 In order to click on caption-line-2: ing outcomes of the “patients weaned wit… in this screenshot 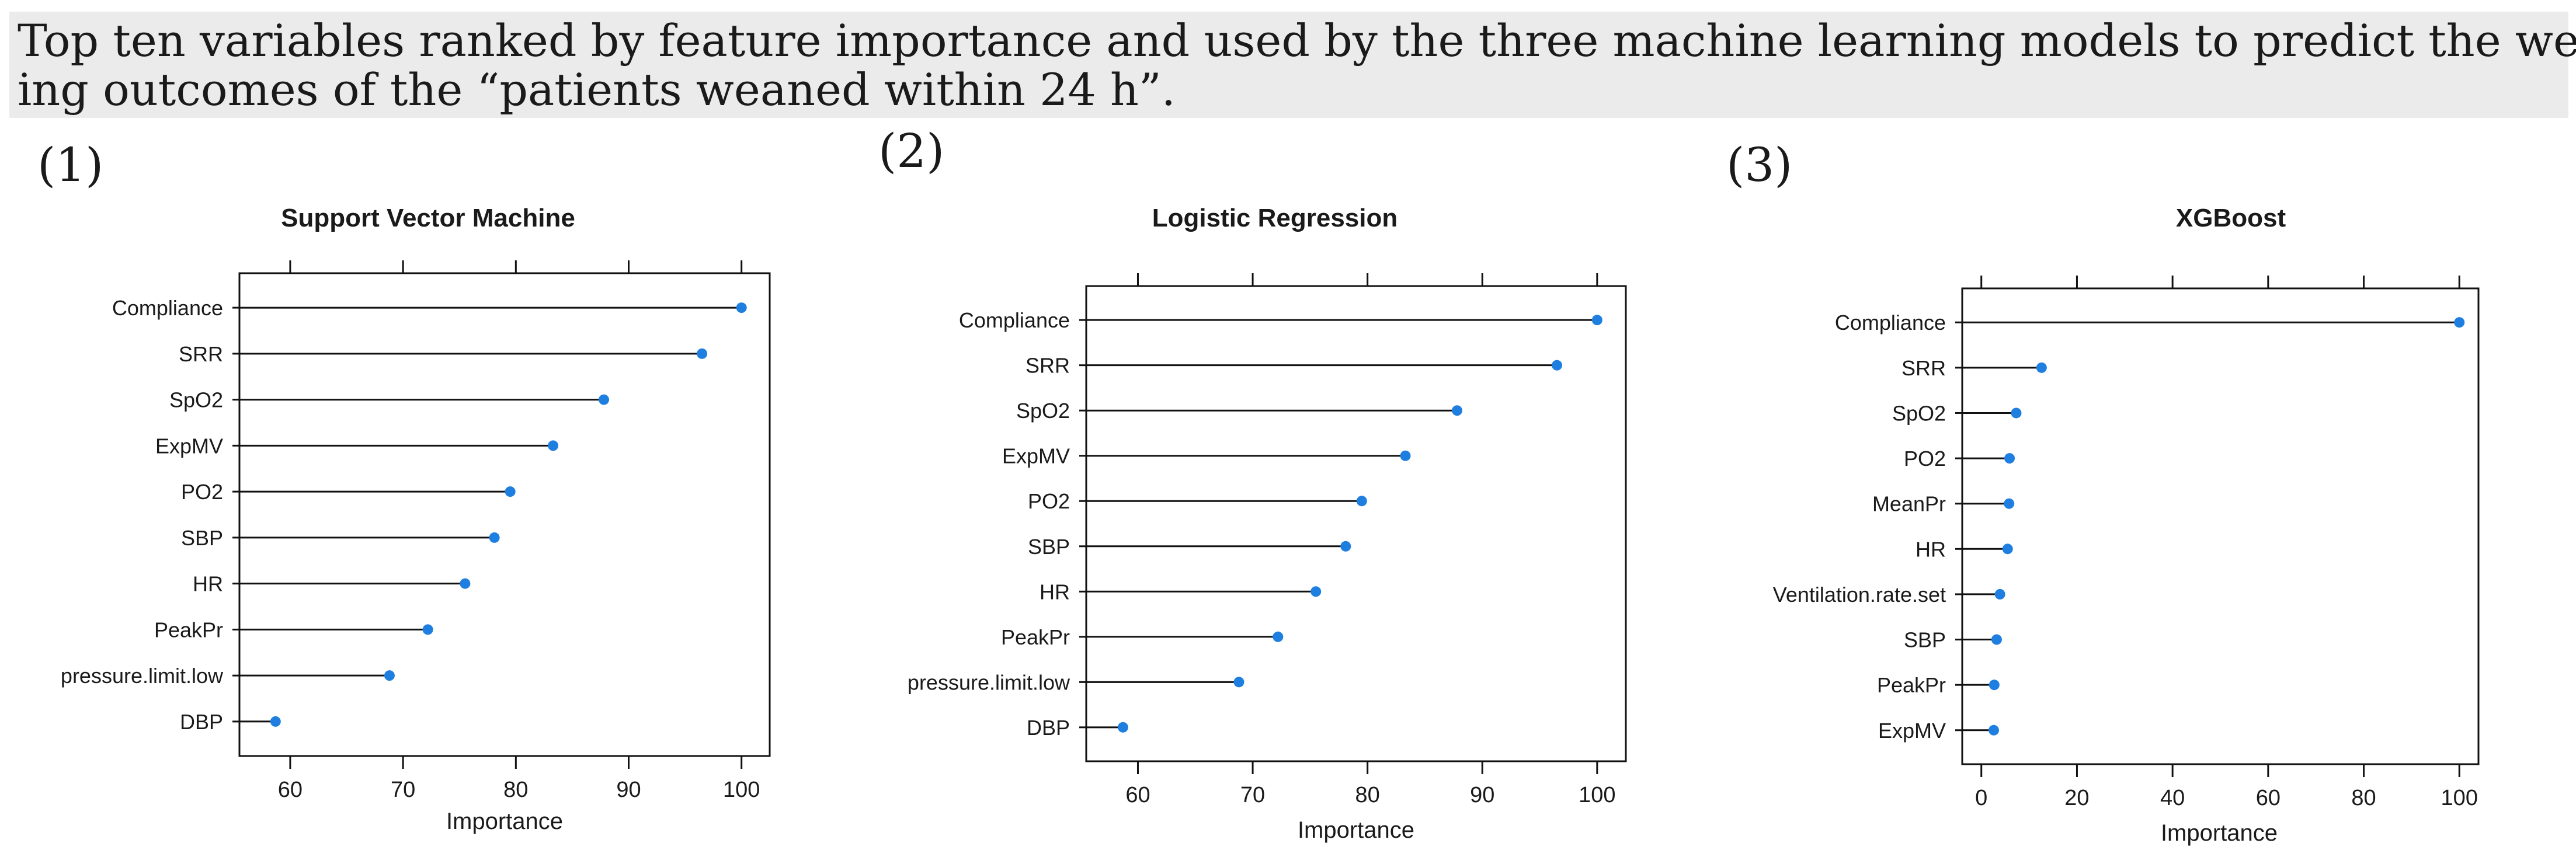, I will do `click(597, 90)`.